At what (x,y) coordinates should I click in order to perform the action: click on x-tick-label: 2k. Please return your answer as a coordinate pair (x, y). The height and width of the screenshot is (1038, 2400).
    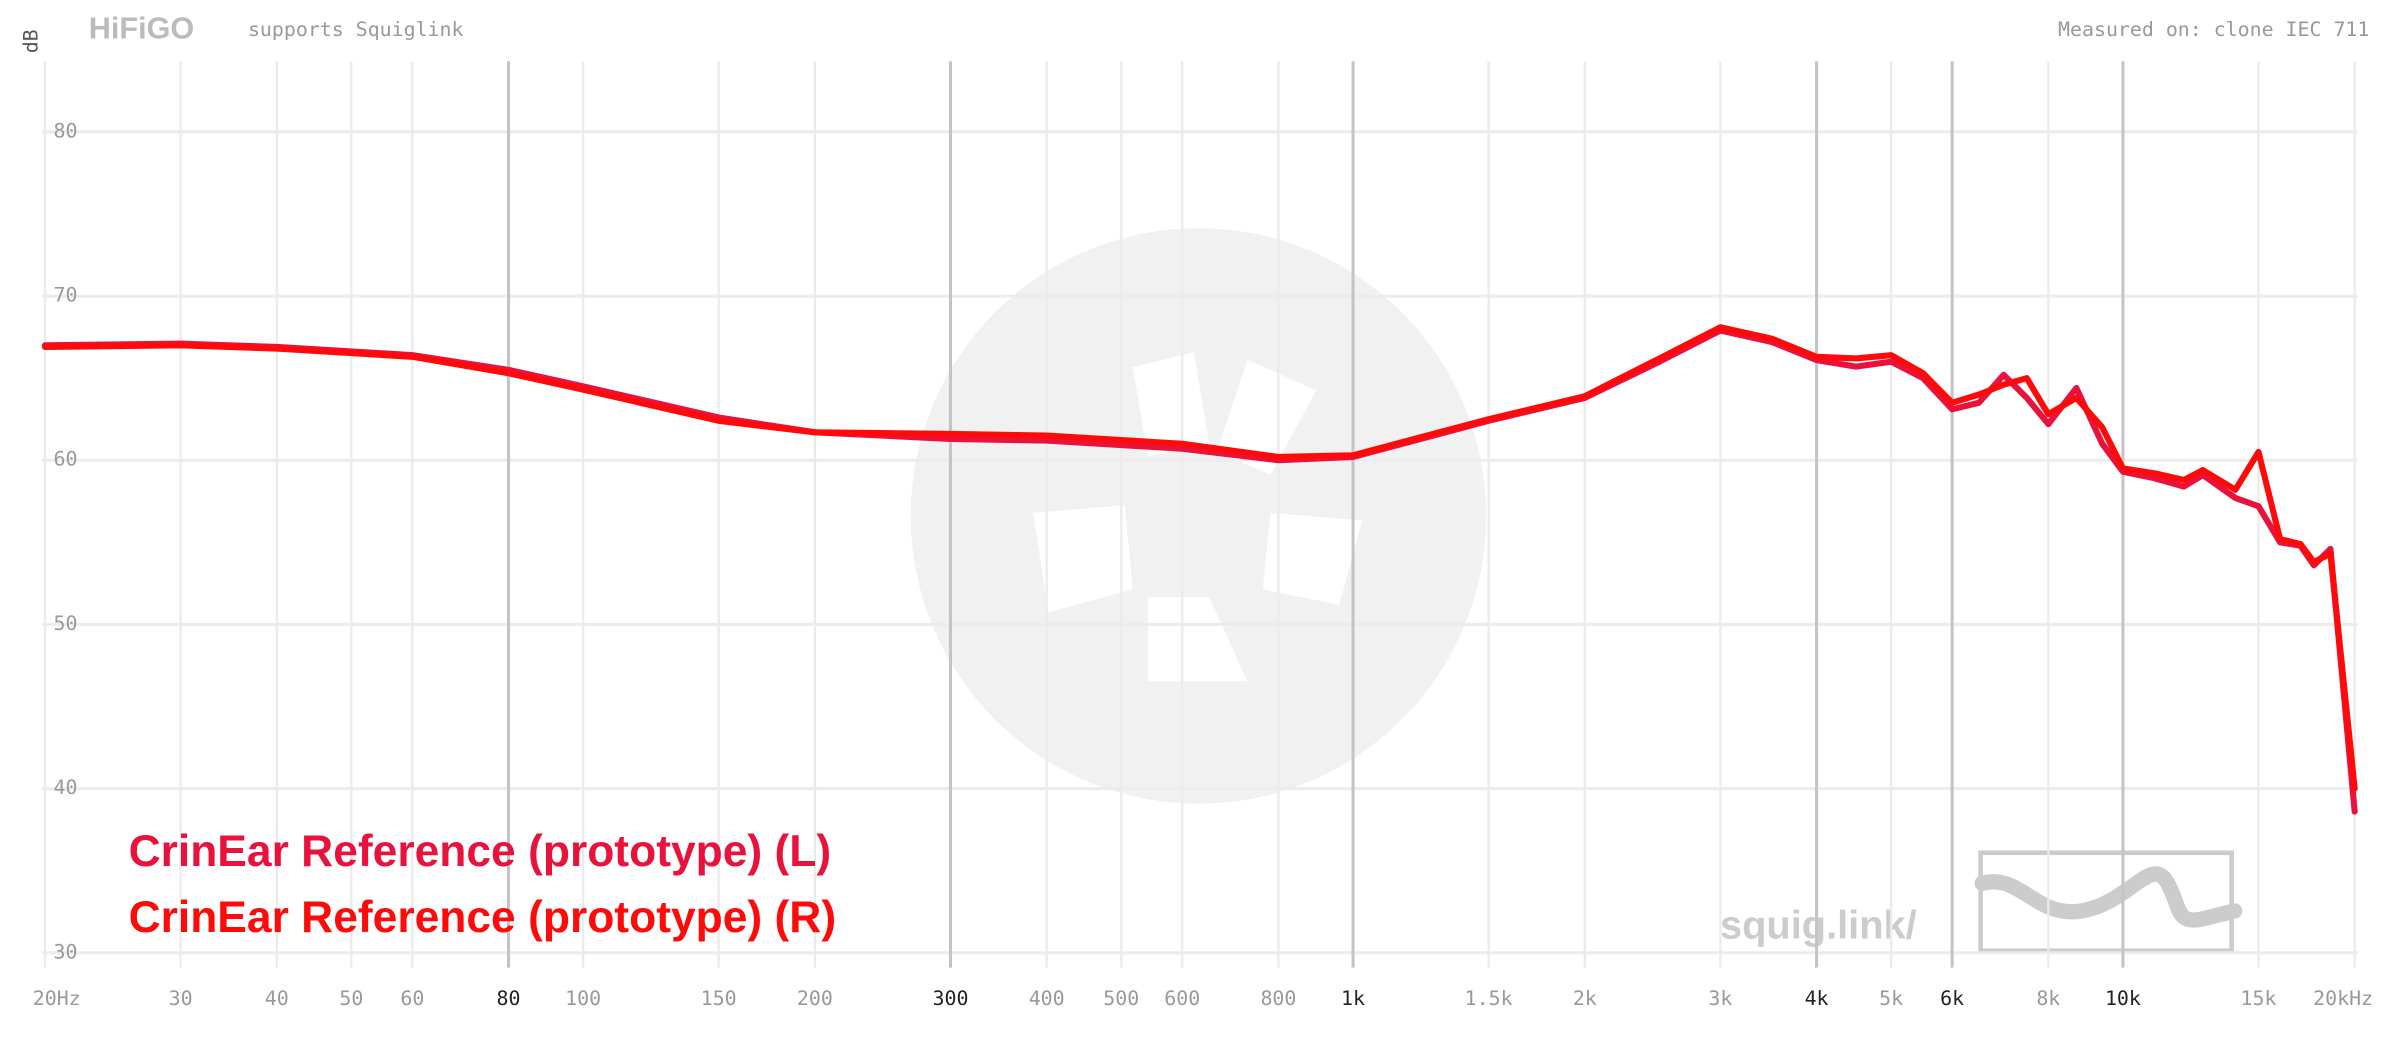
    Looking at the image, I should click on (1585, 998).